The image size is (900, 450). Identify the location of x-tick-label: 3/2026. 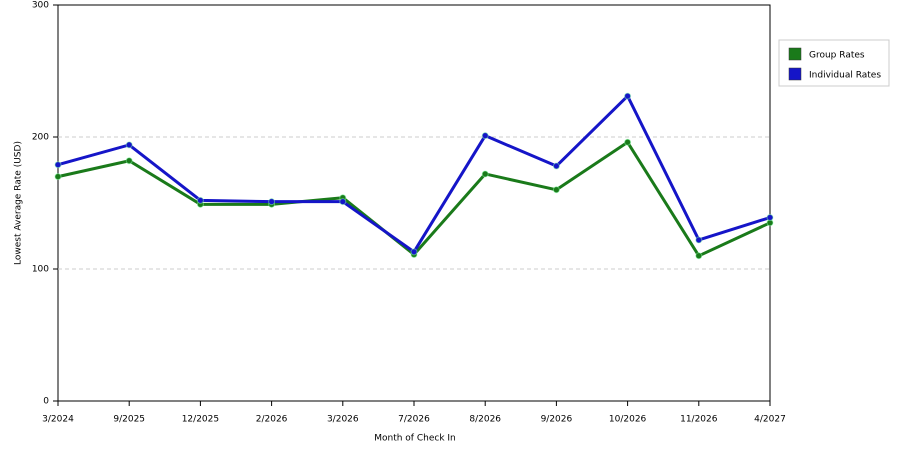
(343, 420).